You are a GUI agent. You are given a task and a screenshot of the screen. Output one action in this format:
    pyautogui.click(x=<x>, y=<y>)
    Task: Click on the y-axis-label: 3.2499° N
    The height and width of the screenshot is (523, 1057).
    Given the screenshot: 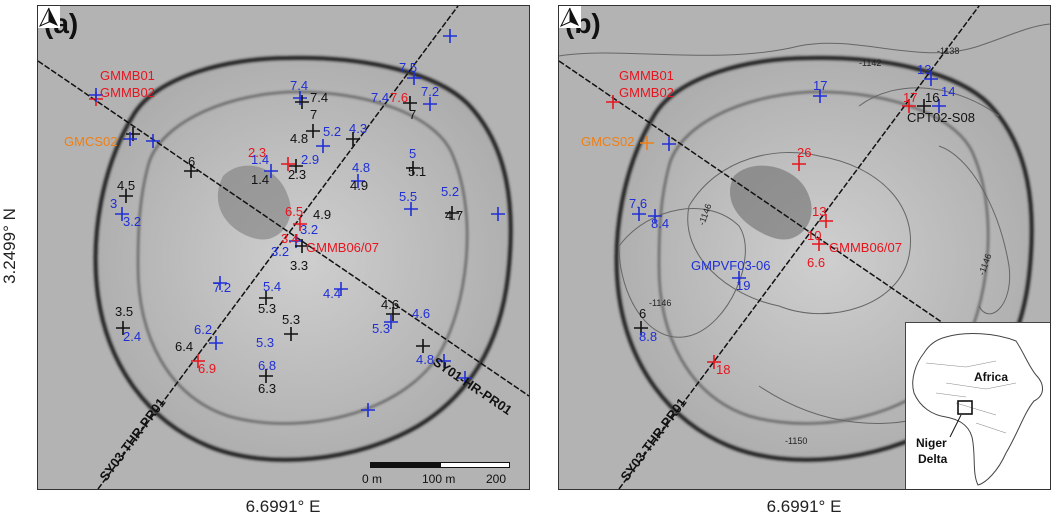 What is the action you would take?
    pyautogui.click(x=9, y=246)
    